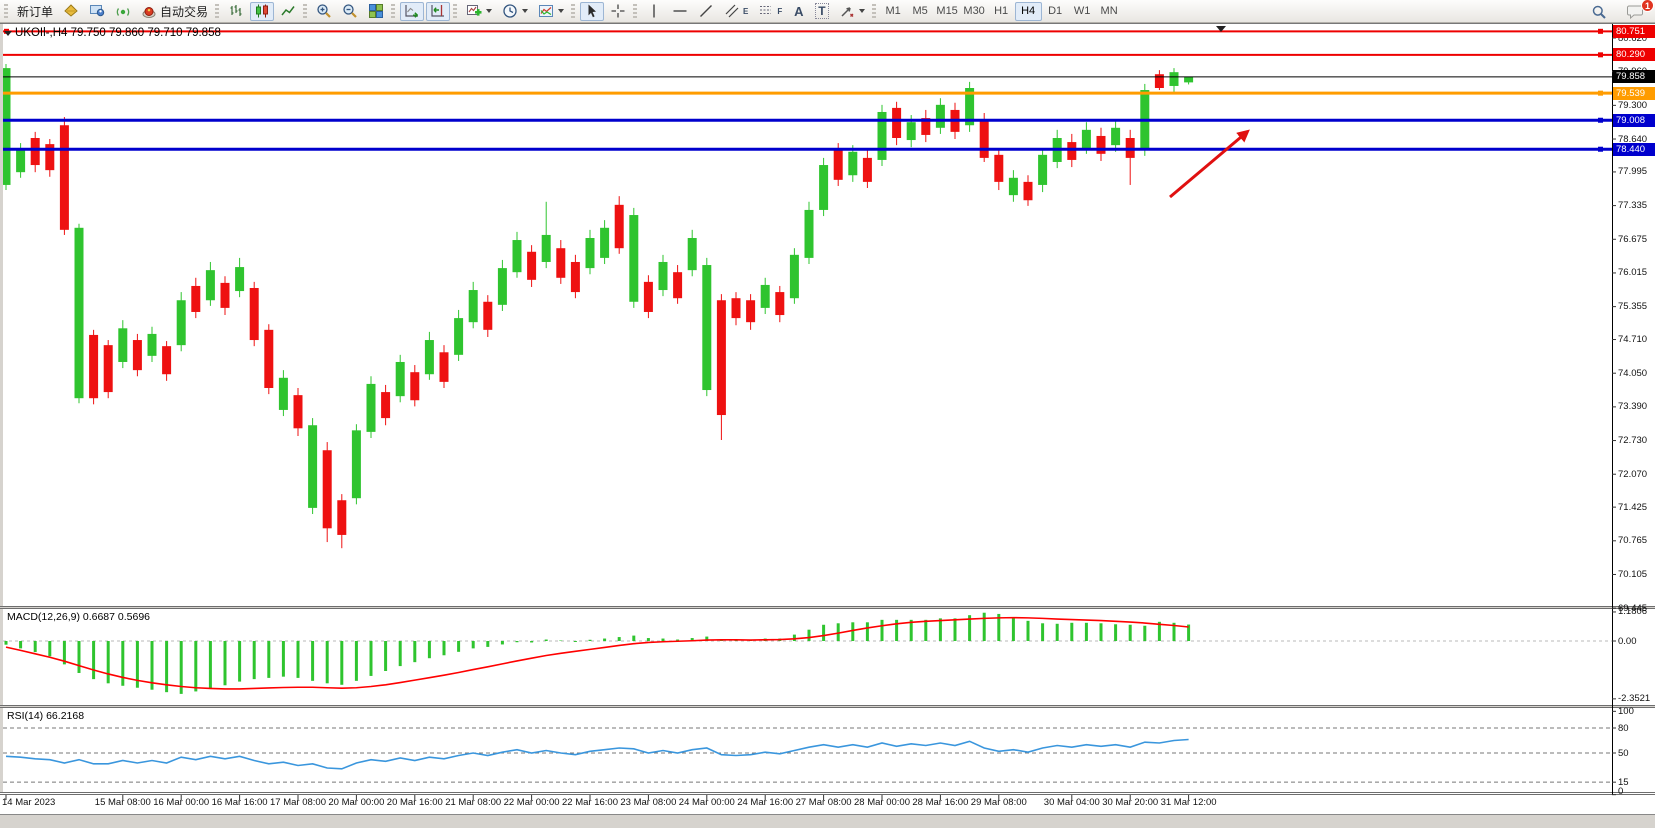 This screenshot has height=828, width=1655. Describe the element at coordinates (706, 802) in the screenshot. I see `time-axis-label: 24 Mar 00:00` at that location.